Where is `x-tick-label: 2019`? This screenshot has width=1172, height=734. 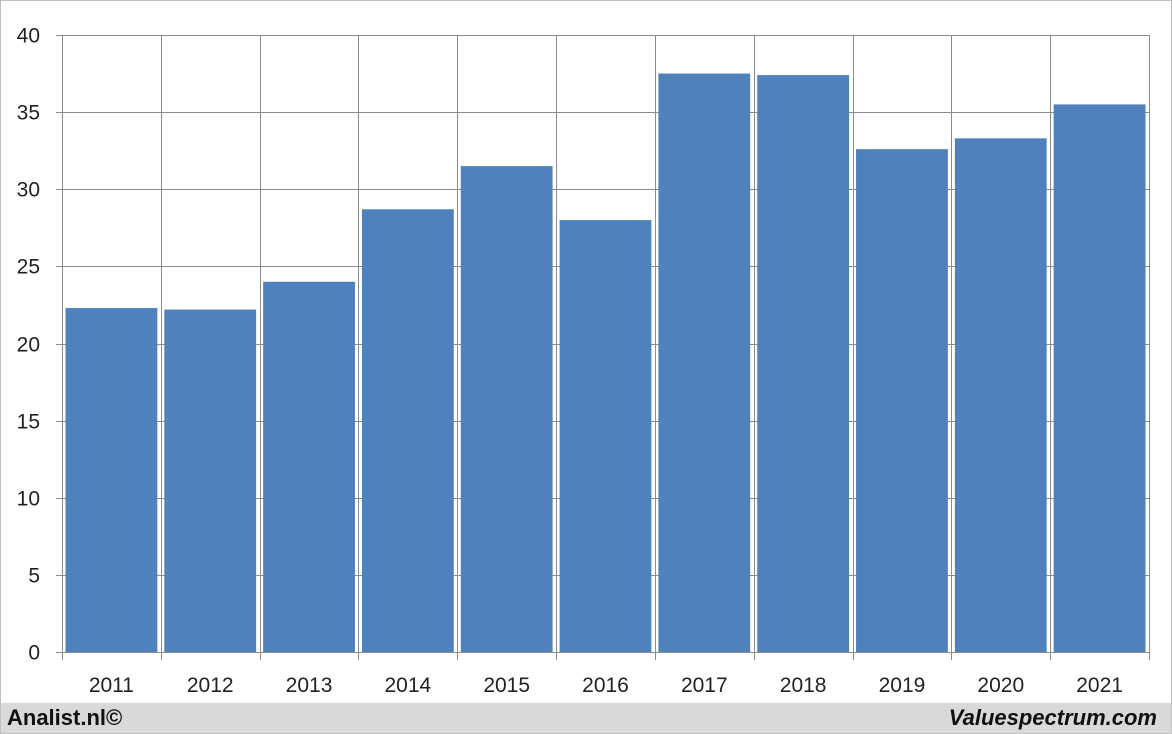
x-tick-label: 2019 is located at coordinates (902, 685).